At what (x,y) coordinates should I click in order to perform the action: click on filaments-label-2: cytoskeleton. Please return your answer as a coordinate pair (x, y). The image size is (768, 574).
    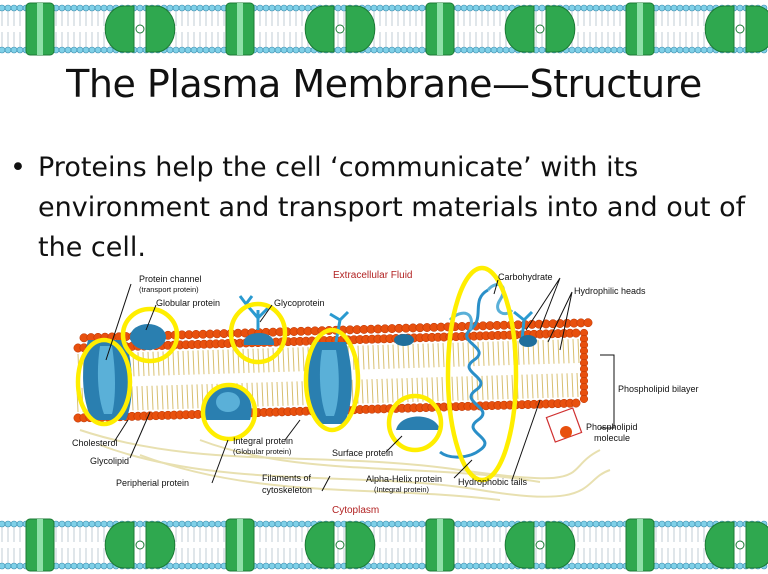
    Looking at the image, I should click on (287, 490).